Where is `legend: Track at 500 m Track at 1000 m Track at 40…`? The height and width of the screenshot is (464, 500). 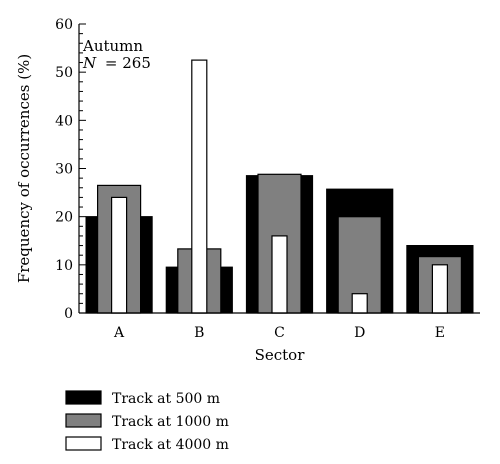
legend: Track at 500 m Track at 1000 m Track at 40… is located at coordinates (147, 421).